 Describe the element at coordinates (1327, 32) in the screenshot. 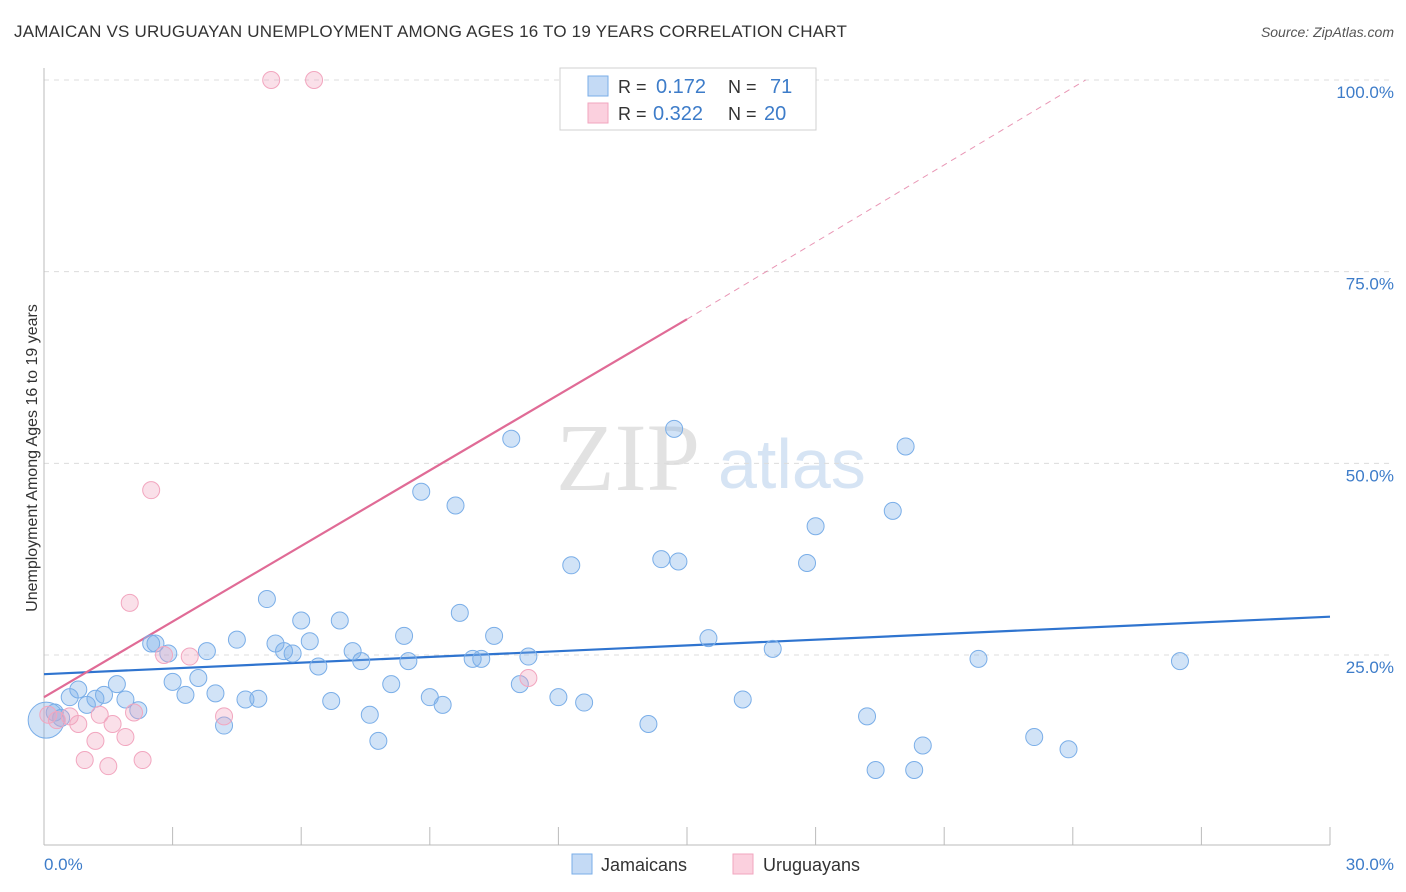

I see `chart-source: Source: ZipAtlas.com` at that location.